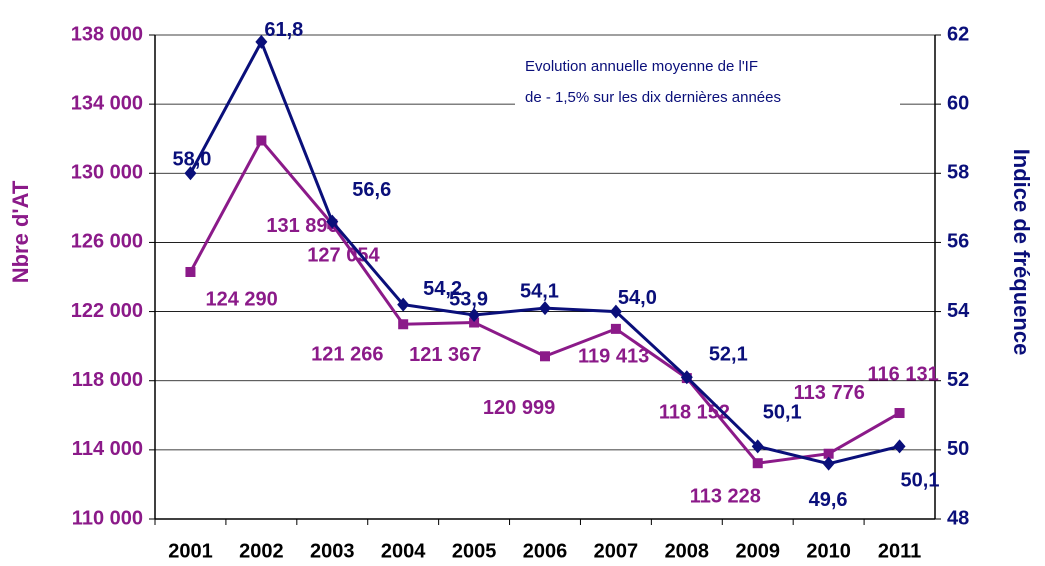 This screenshot has height=566, width=1045. Describe the element at coordinates (107, 311) in the screenshot. I see `y-tick-label: 122 000` at that location.